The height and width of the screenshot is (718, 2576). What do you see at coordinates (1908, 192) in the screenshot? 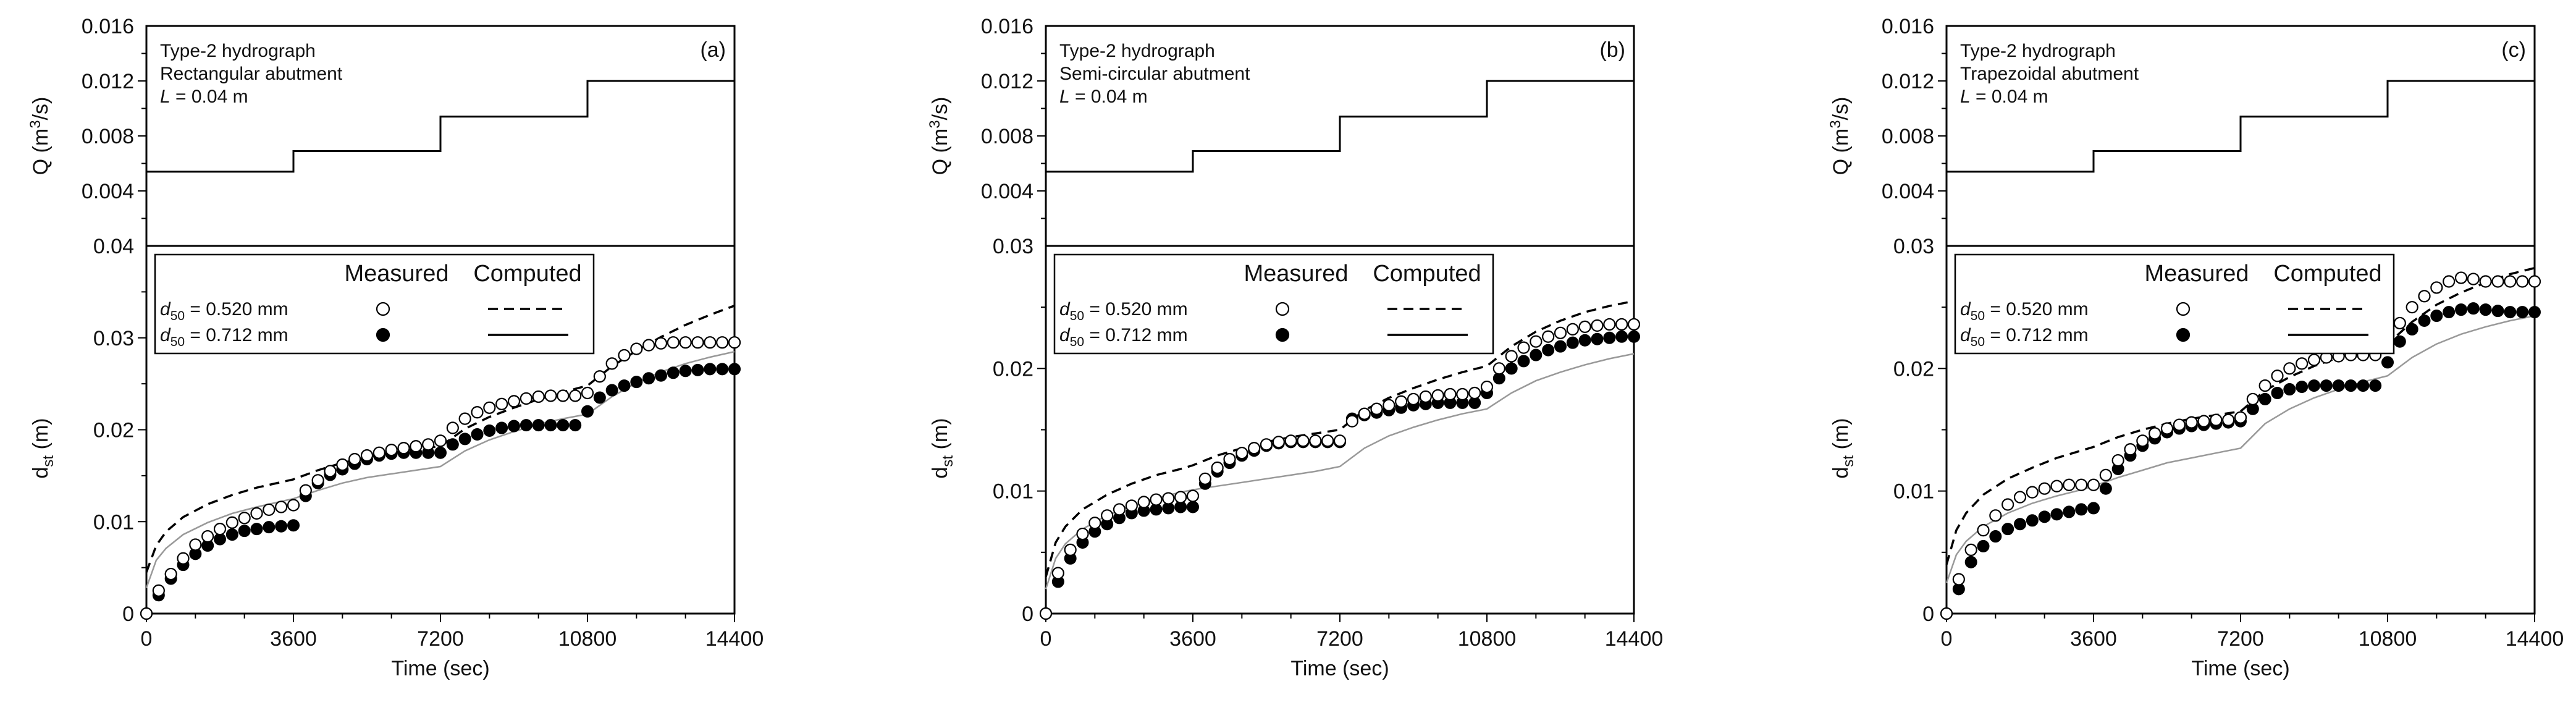
I see `y-tick-label: 0.004` at bounding box center [1908, 192].